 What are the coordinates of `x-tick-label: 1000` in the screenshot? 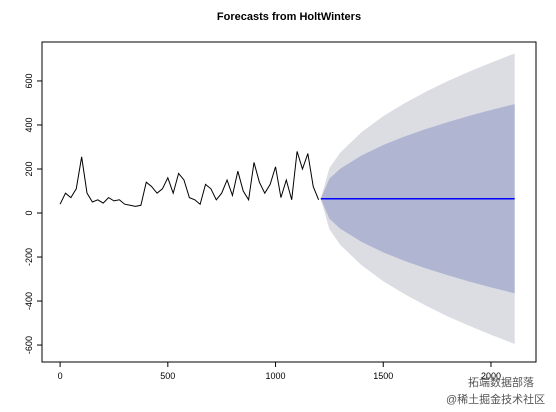 It's located at (276, 376).